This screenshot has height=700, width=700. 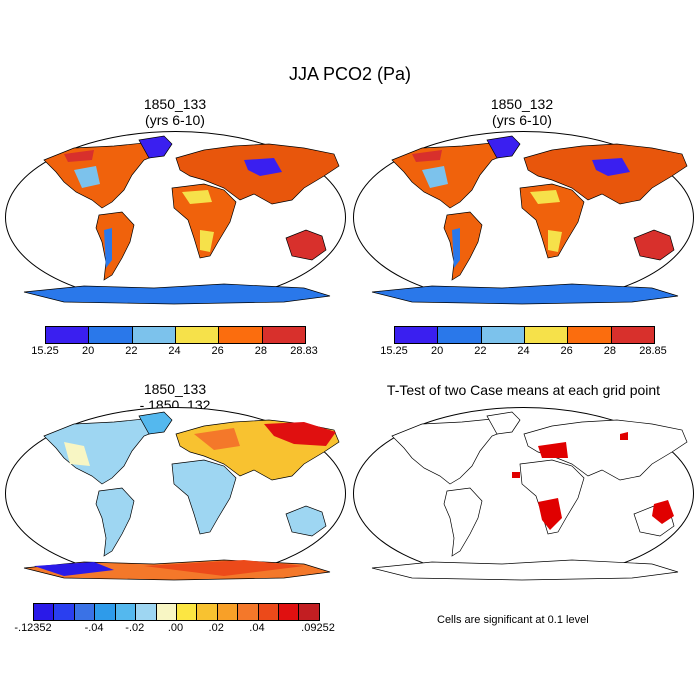 I want to click on colorbar-label: -.04, so click(x=94, y=628).